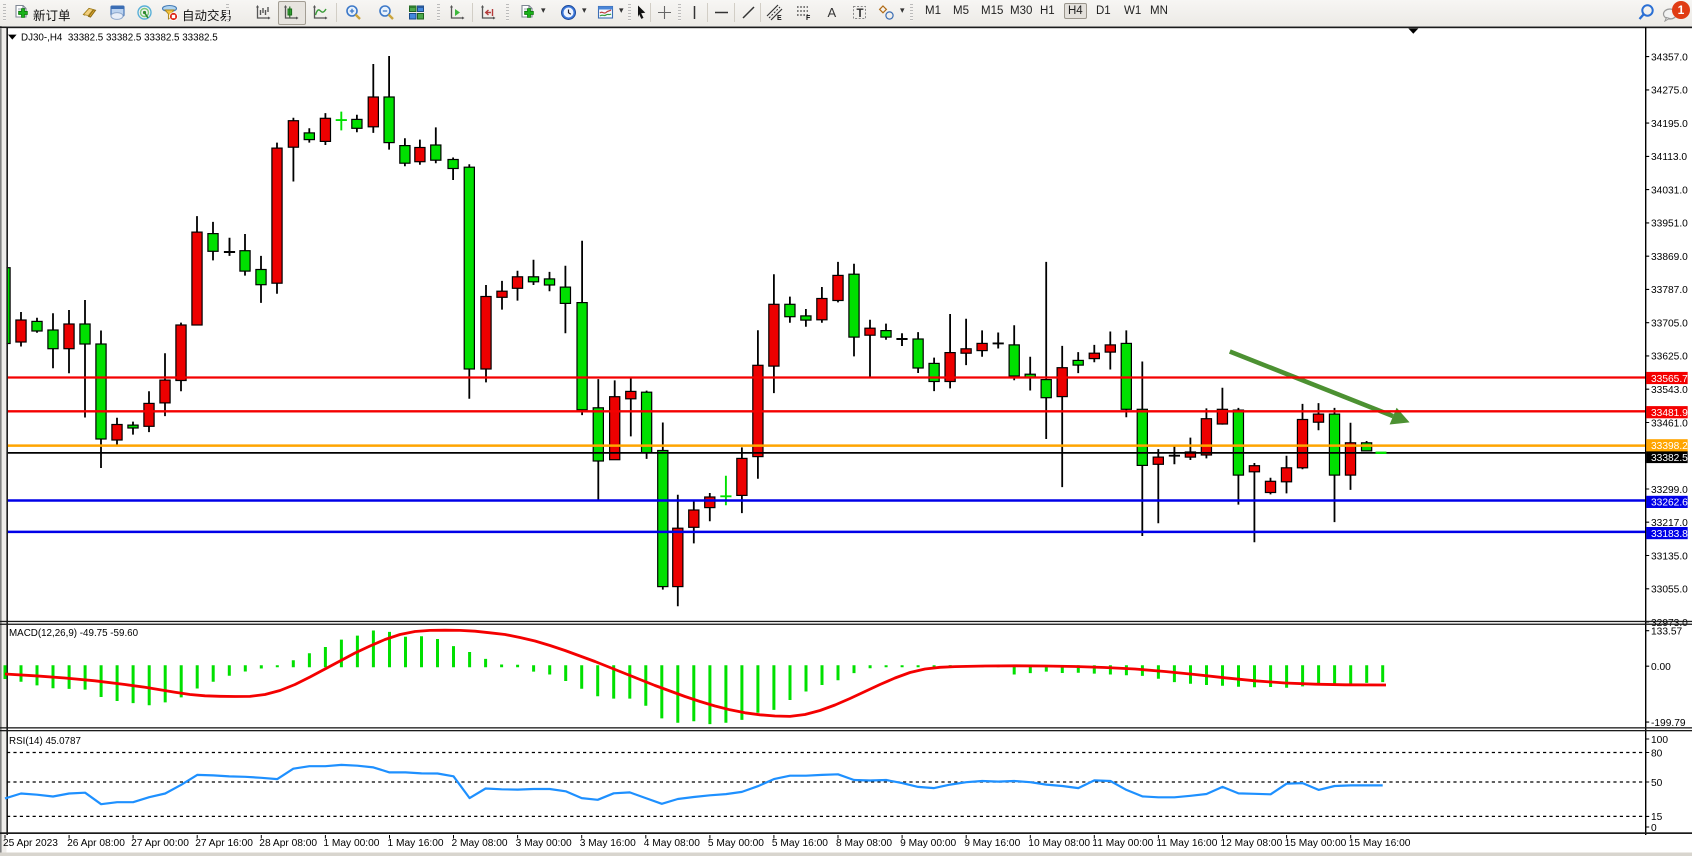  I want to click on svg-text: 26 Apr 08:00, so click(96, 843).